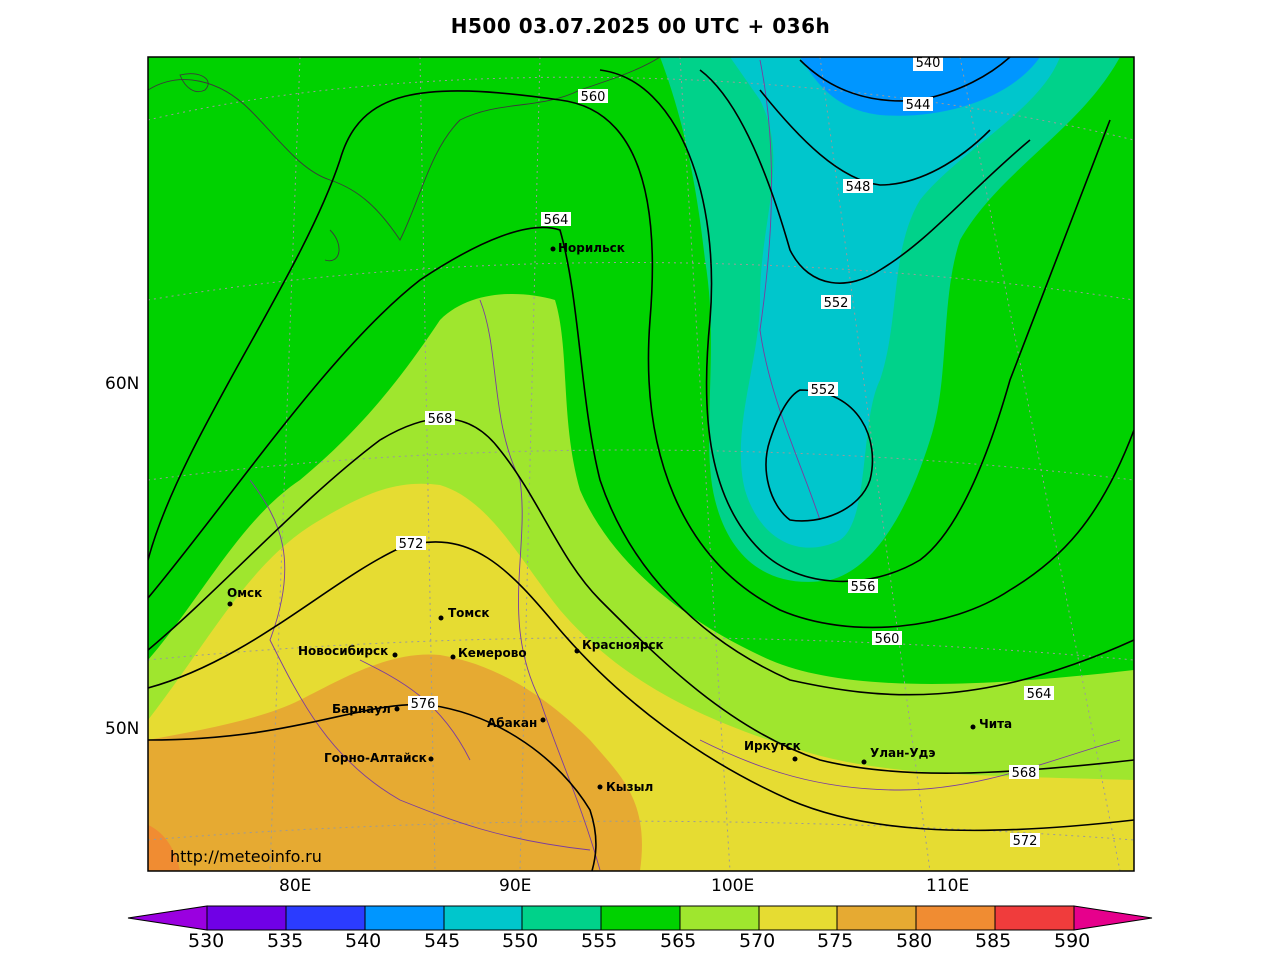 The image size is (1281, 963). What do you see at coordinates (246, 856) in the screenshot?
I see `watermark: http://meteoinfo.ru` at bounding box center [246, 856].